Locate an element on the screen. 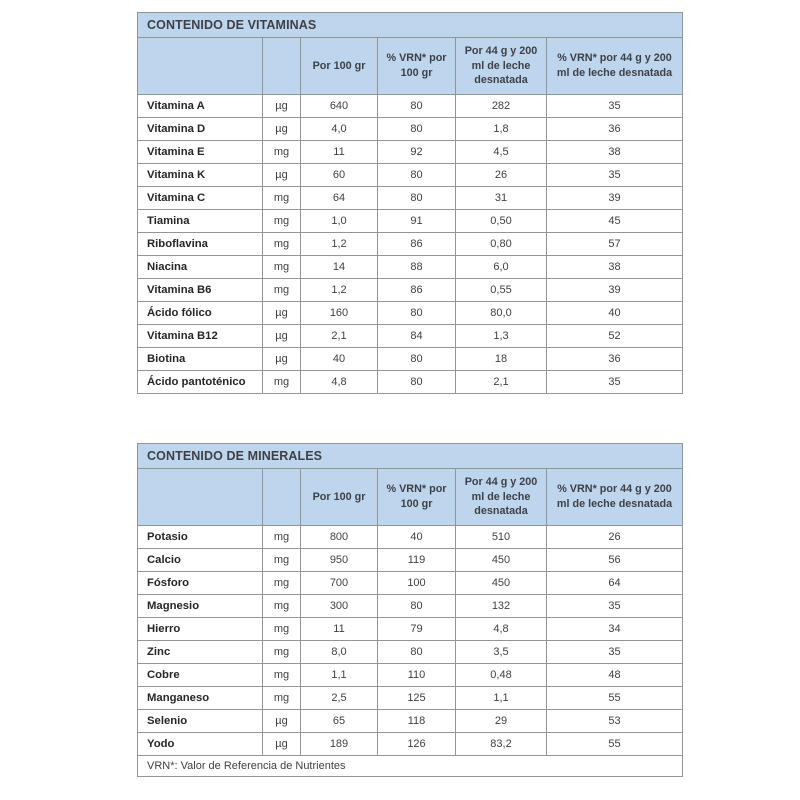  vitamins-title-row: CONTENIDO DE VITAMINAS is located at coordinates (410, 25).